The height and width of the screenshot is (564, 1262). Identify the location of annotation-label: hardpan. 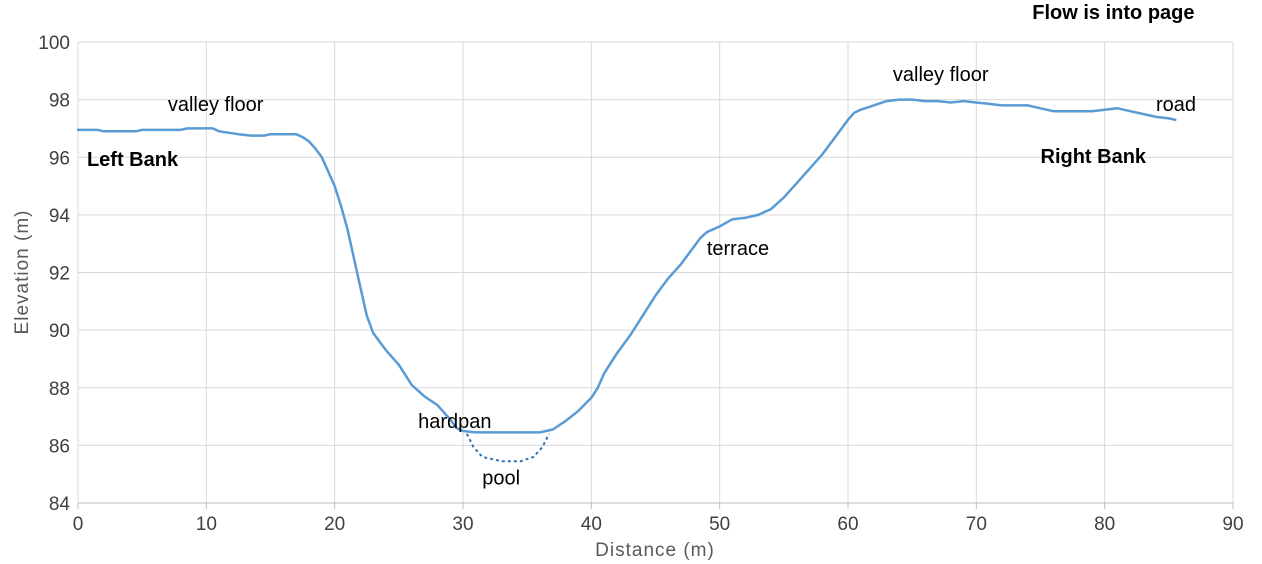
(454, 422).